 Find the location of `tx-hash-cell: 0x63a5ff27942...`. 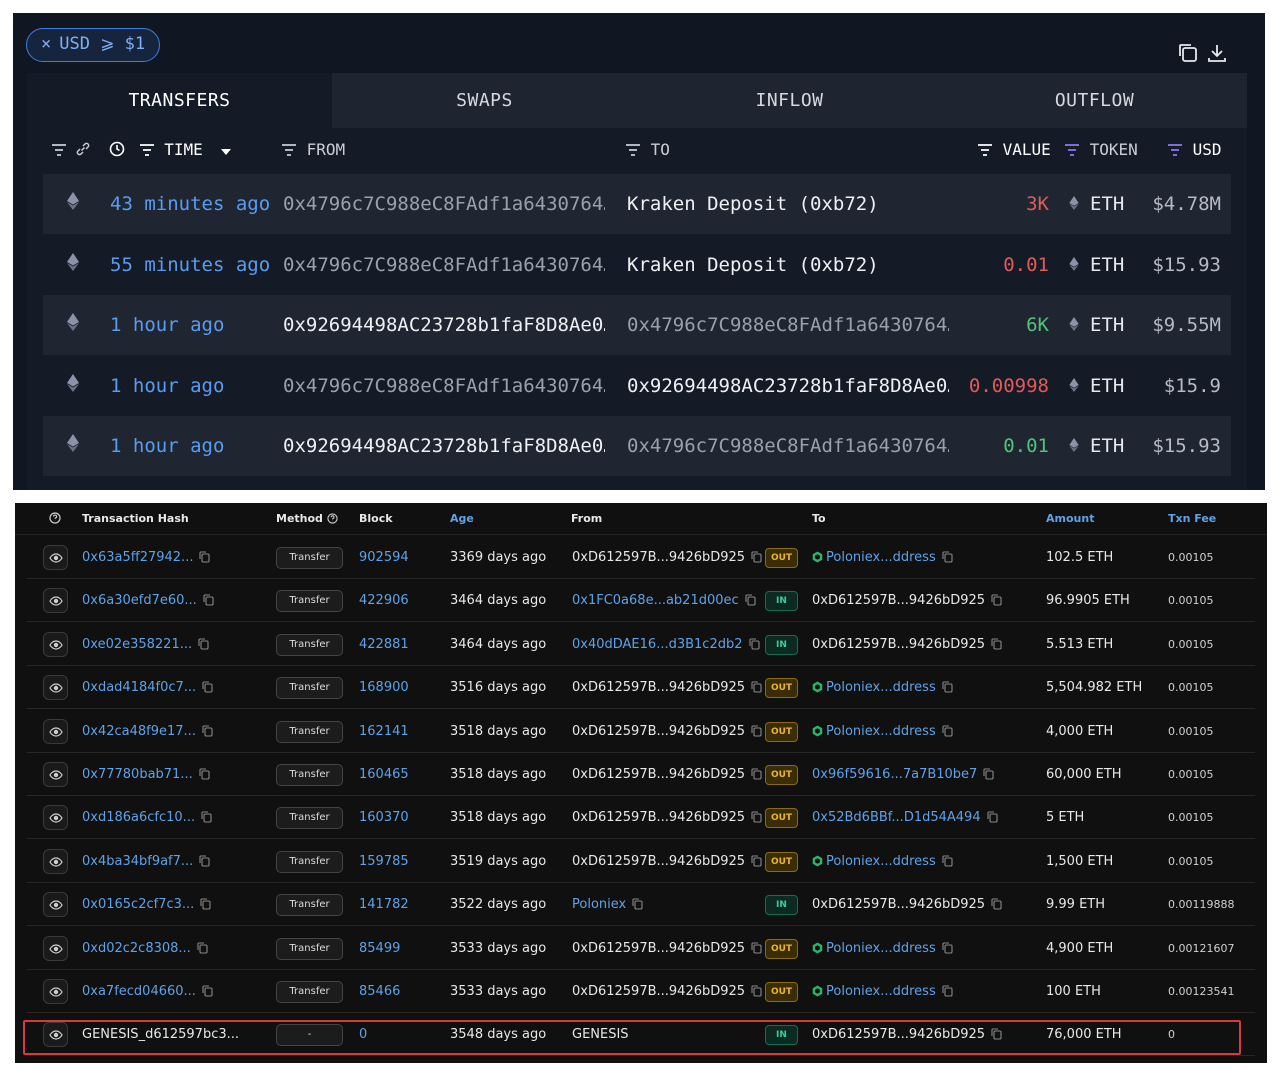

tx-hash-cell: 0x63a5ff27942... is located at coordinates (146, 557).